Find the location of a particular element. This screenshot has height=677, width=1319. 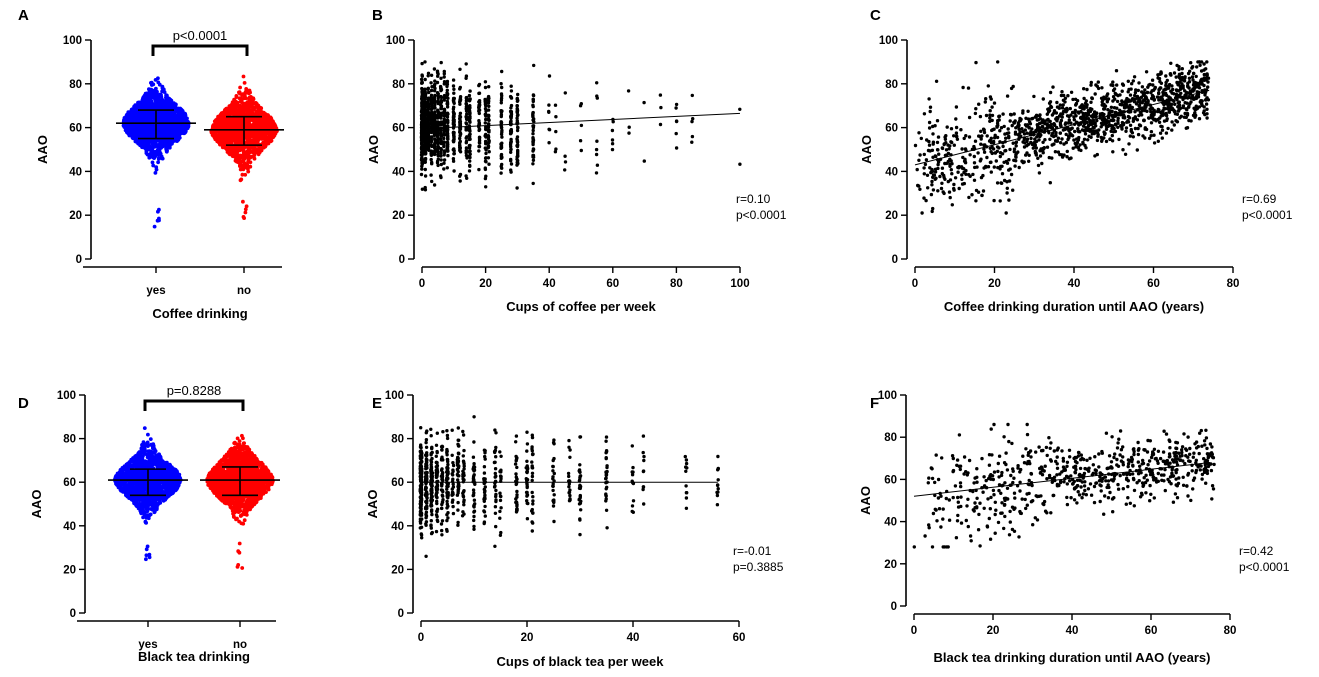

y-tick-label: 20 is located at coordinates (398, 216).